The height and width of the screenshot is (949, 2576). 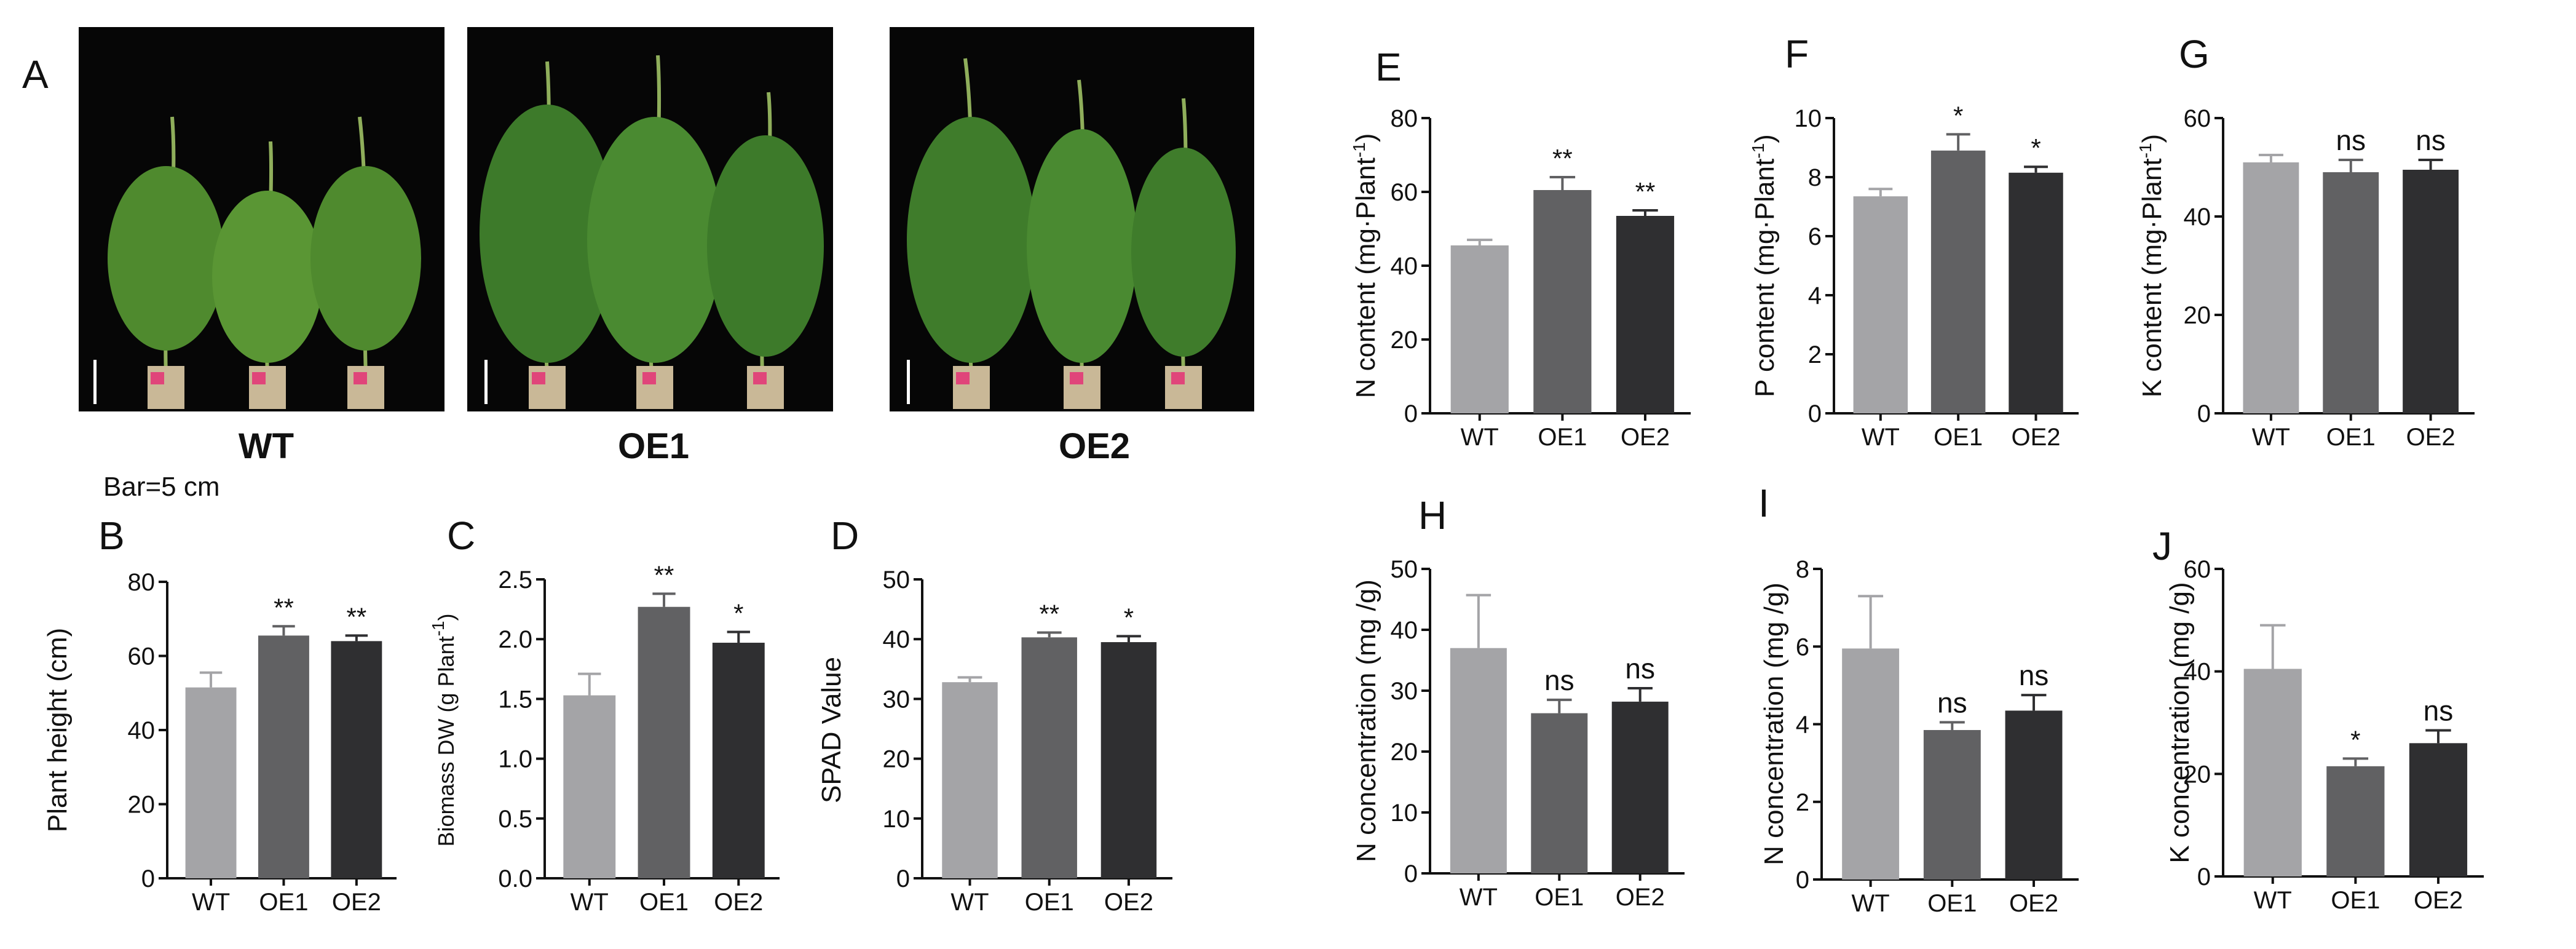 I want to click on chart-panel-d: D 0 10 20 30 40 50 SPAD Value WT ** OE1 * OE2, so click(x=994, y=715).